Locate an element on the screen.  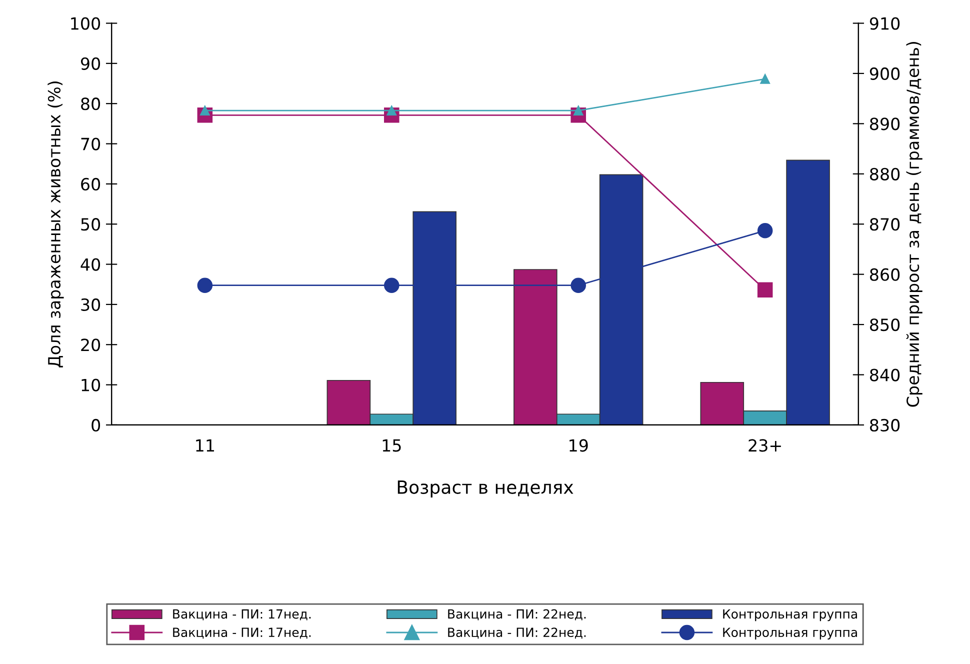
y-tick-label: 0 is located at coordinates (96, 425).